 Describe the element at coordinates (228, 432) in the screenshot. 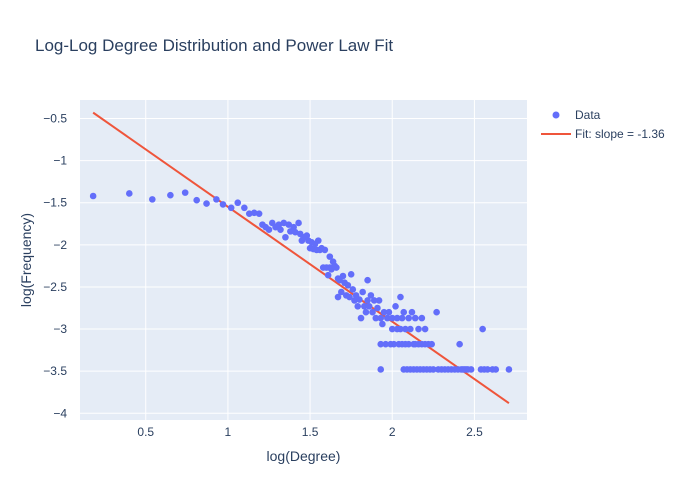

I see `x-tick-label: 1` at that location.